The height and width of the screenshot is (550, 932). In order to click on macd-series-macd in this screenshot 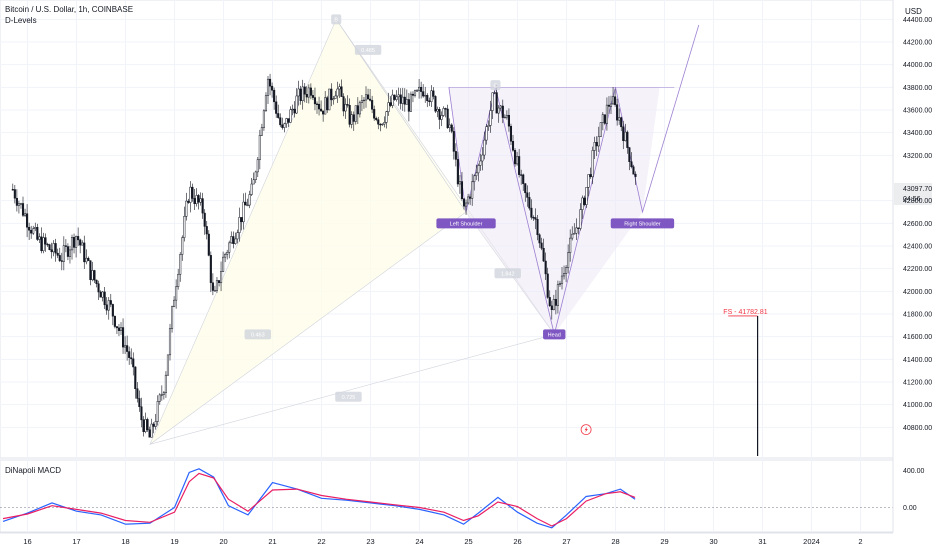, I will do `click(319, 498)`.